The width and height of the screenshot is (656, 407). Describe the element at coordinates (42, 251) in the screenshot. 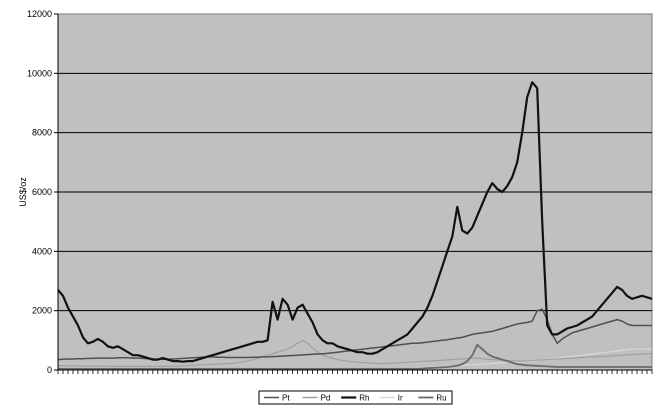

I see `y-tick-label: 4000` at that location.